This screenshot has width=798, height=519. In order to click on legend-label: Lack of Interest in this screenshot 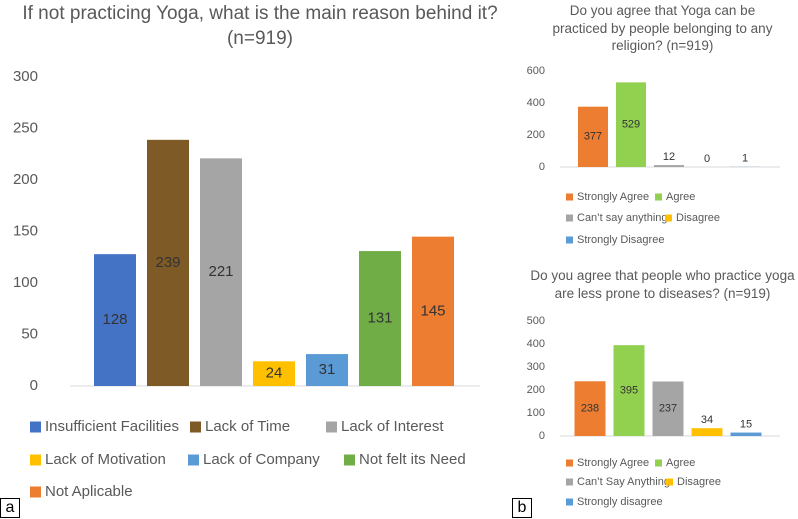, I will do `click(392, 426)`.